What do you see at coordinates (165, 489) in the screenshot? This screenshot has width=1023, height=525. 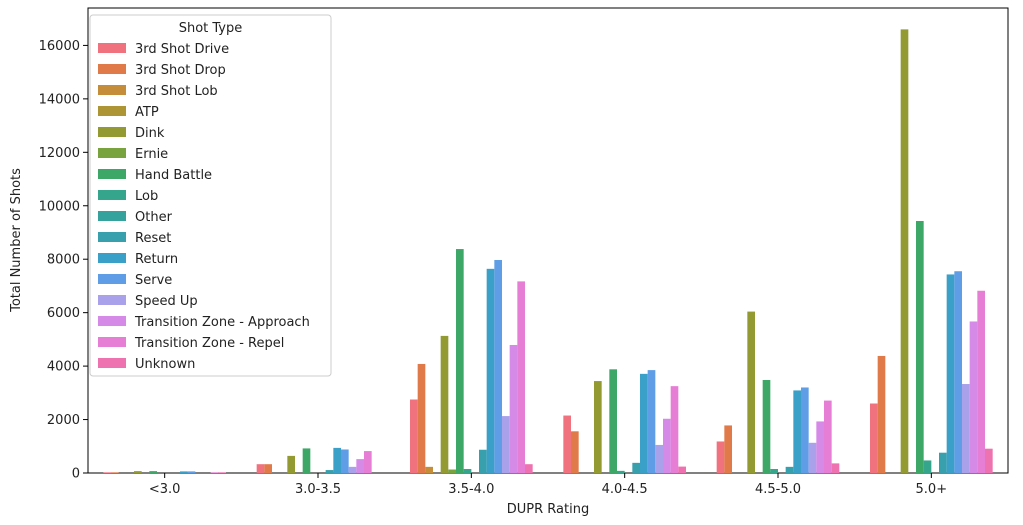 I see `x-tick-label: <3.0` at bounding box center [165, 489].